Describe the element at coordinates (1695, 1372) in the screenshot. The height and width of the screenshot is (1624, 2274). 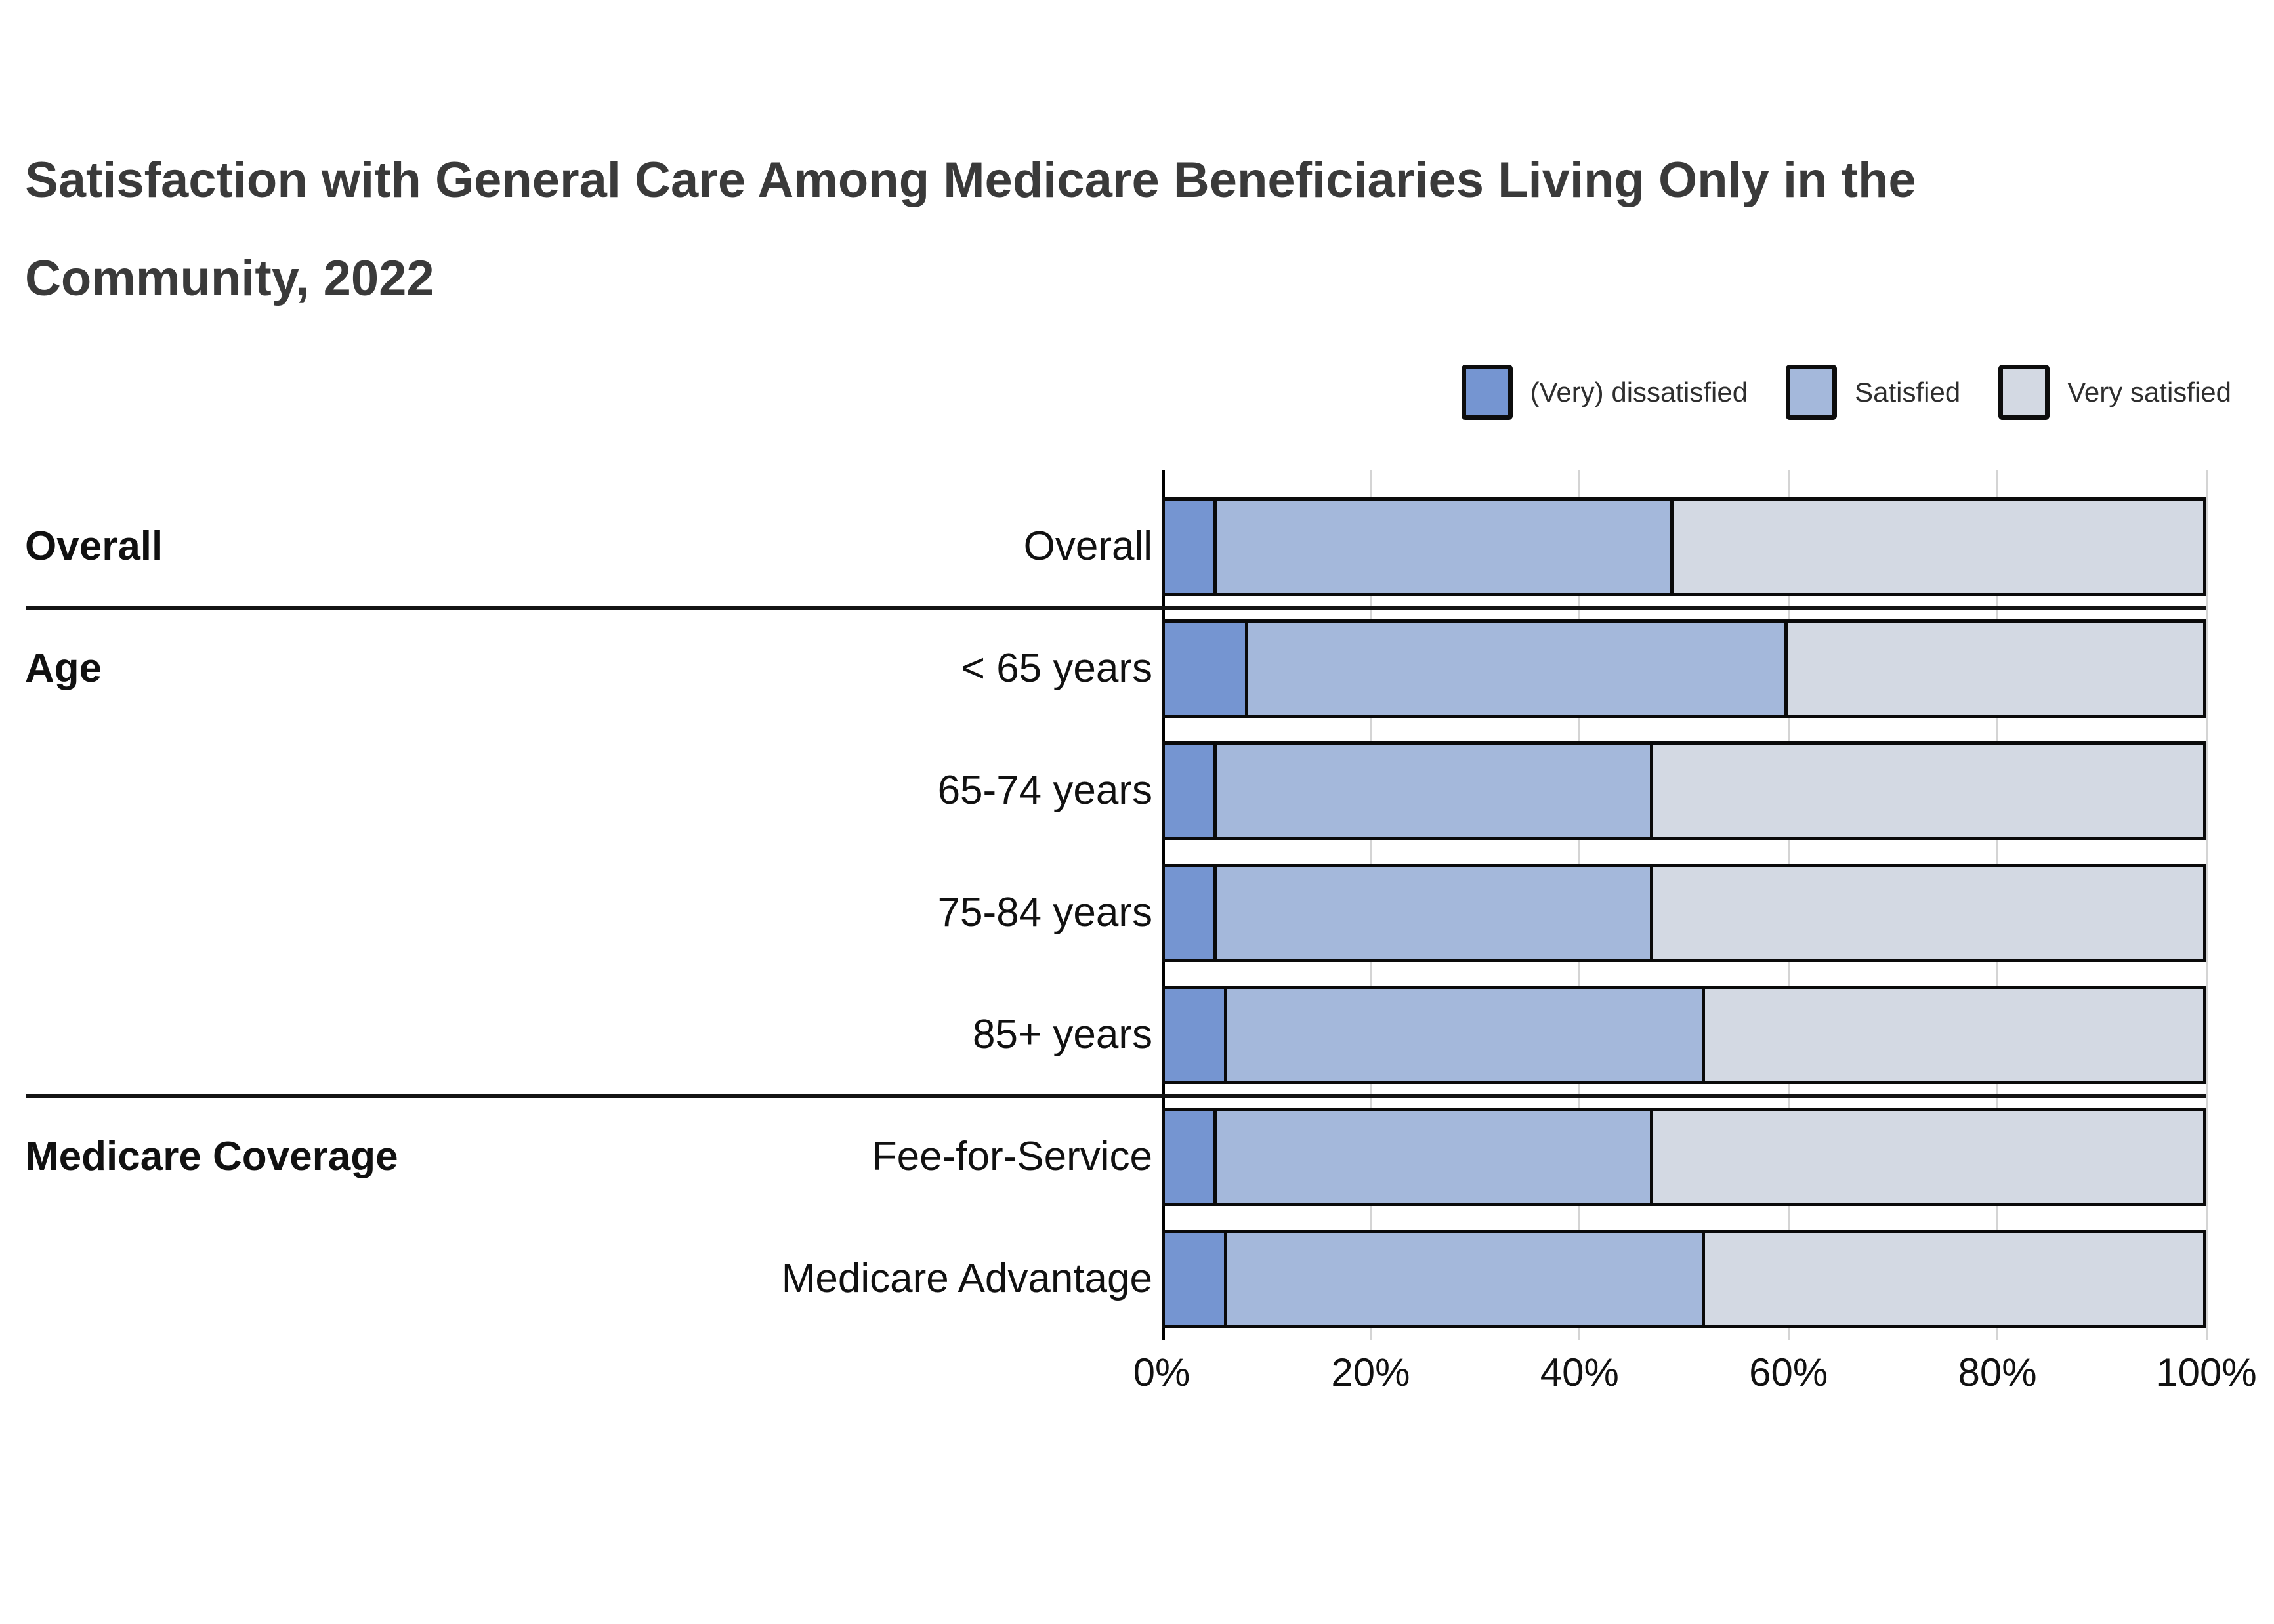
I see `x-axis: 0% 20% 40% 60% 80% 100%` at that location.